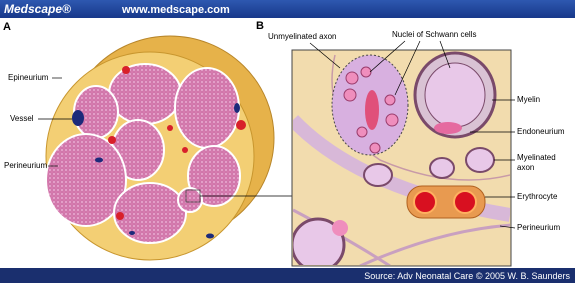  I want to click on footer-bar, so click(287, 275).